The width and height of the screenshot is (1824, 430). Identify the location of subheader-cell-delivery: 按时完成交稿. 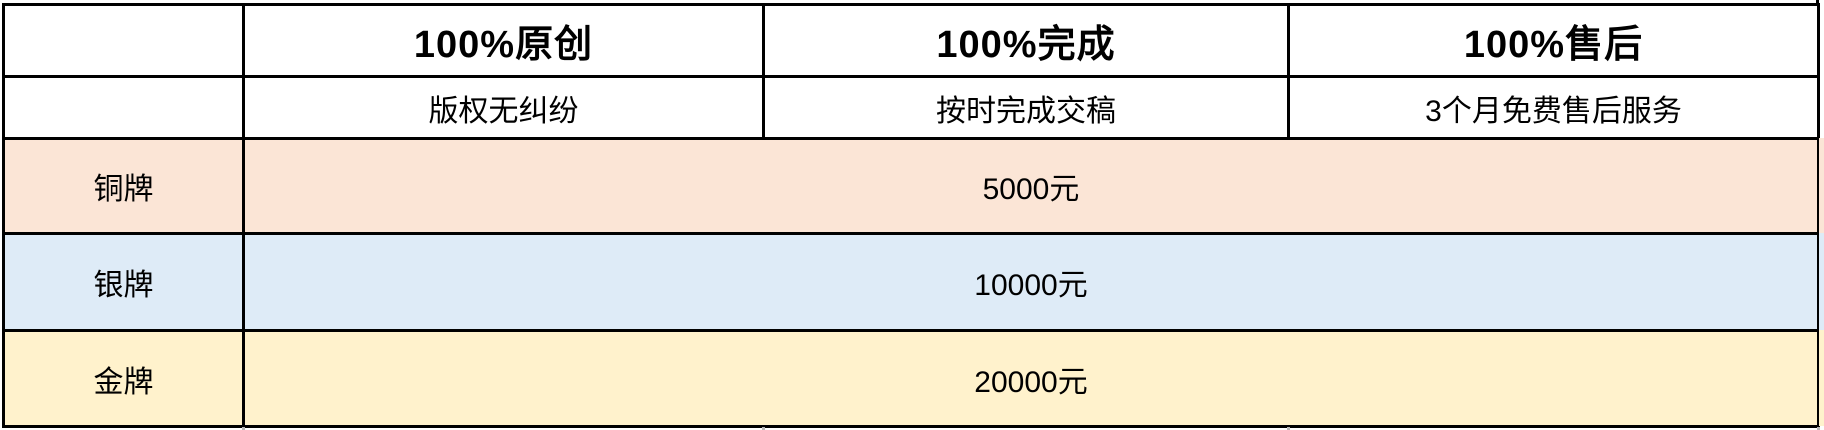
(1026, 107).